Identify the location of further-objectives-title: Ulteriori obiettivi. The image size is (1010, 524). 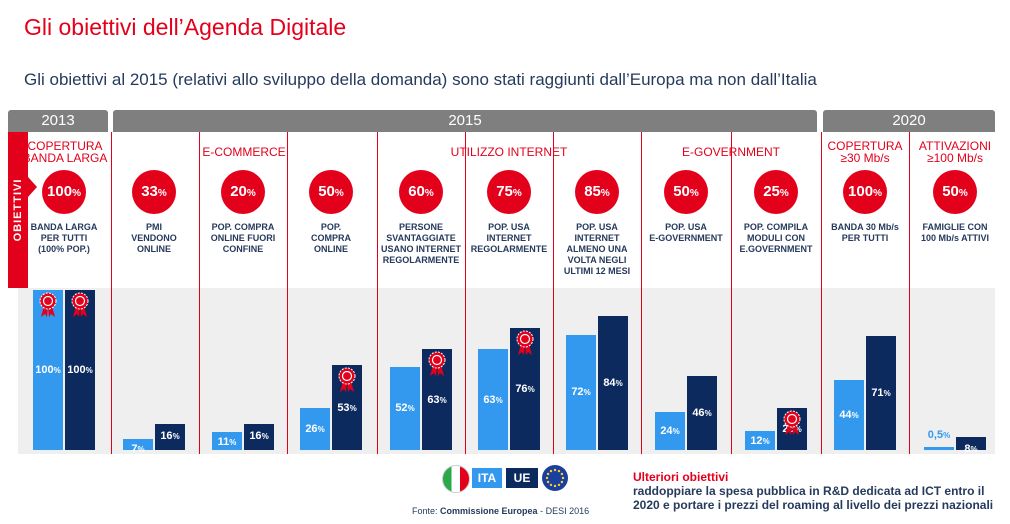
(681, 477).